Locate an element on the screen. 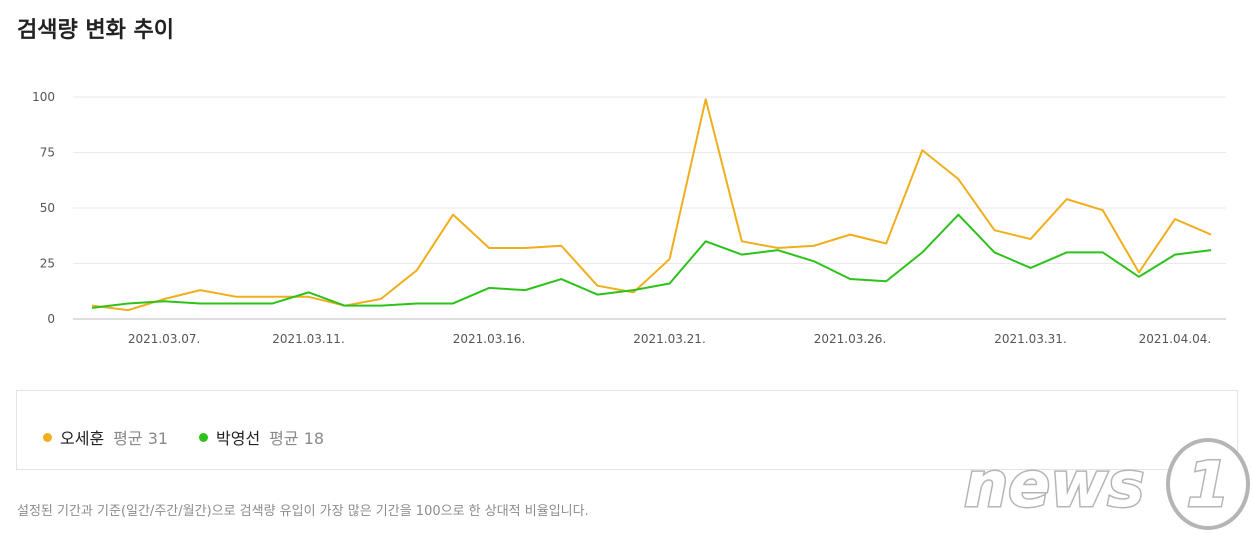 This screenshot has width=1253, height=539. watermark-text: news is located at coordinates (1054, 484).